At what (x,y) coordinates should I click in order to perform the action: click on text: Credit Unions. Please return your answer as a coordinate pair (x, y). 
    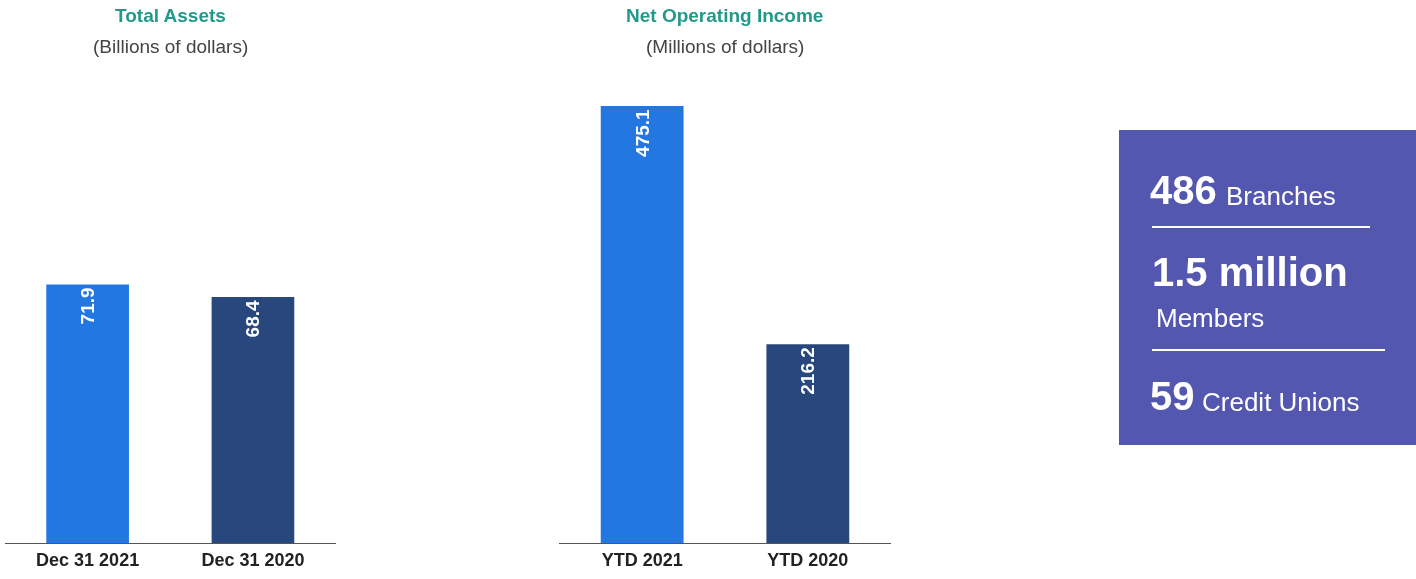
    Looking at the image, I should click on (1281, 402).